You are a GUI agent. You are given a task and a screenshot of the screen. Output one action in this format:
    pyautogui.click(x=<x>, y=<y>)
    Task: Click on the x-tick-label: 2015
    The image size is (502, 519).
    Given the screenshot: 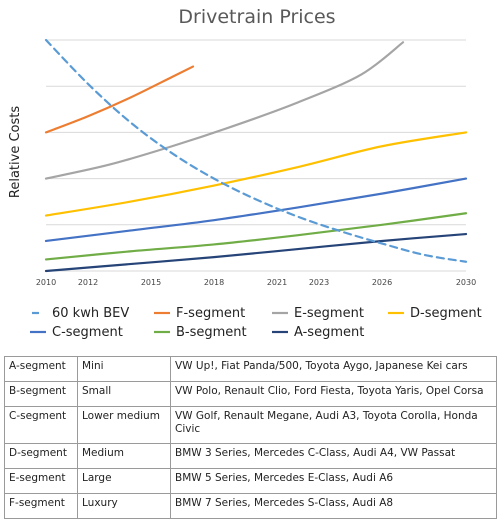 What is the action you would take?
    pyautogui.click(x=151, y=282)
    